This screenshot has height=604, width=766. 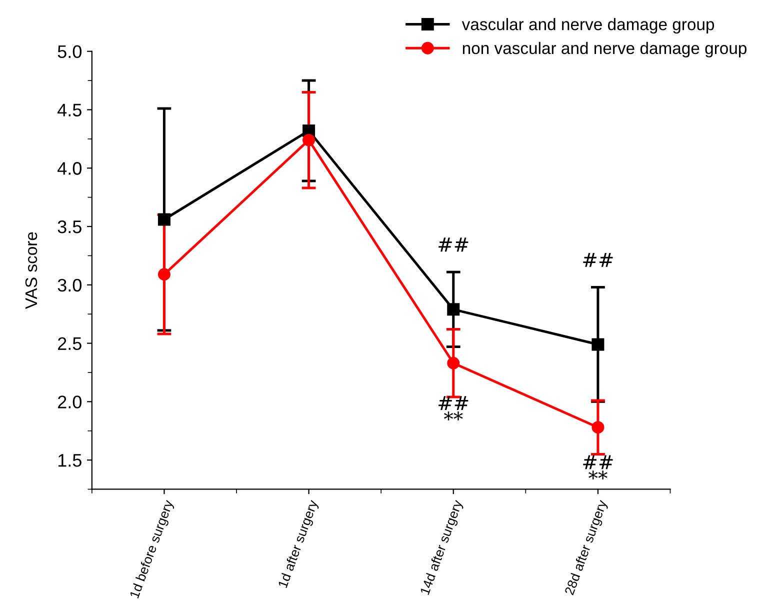 I want to click on y-tick-label: 3.5, so click(x=70, y=227).